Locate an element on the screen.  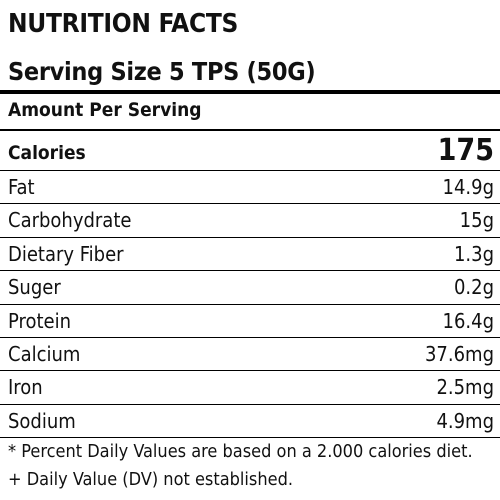
nutrient-amount: 15g is located at coordinates (476, 220).